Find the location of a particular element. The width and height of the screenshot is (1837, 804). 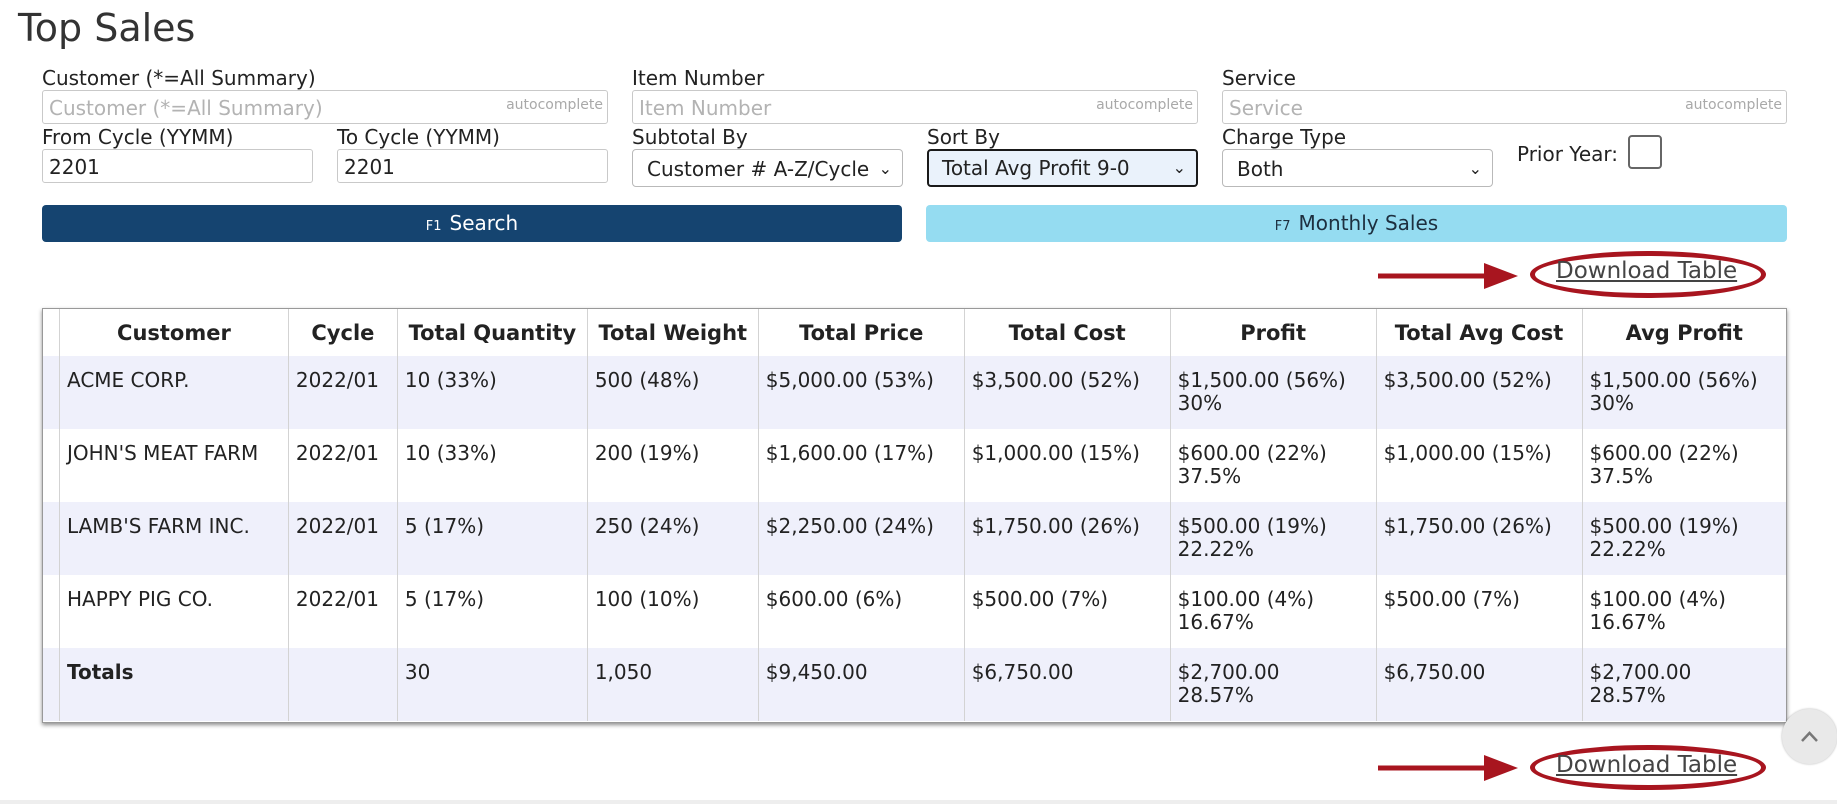

column-header: Cycle is located at coordinates (342, 332).